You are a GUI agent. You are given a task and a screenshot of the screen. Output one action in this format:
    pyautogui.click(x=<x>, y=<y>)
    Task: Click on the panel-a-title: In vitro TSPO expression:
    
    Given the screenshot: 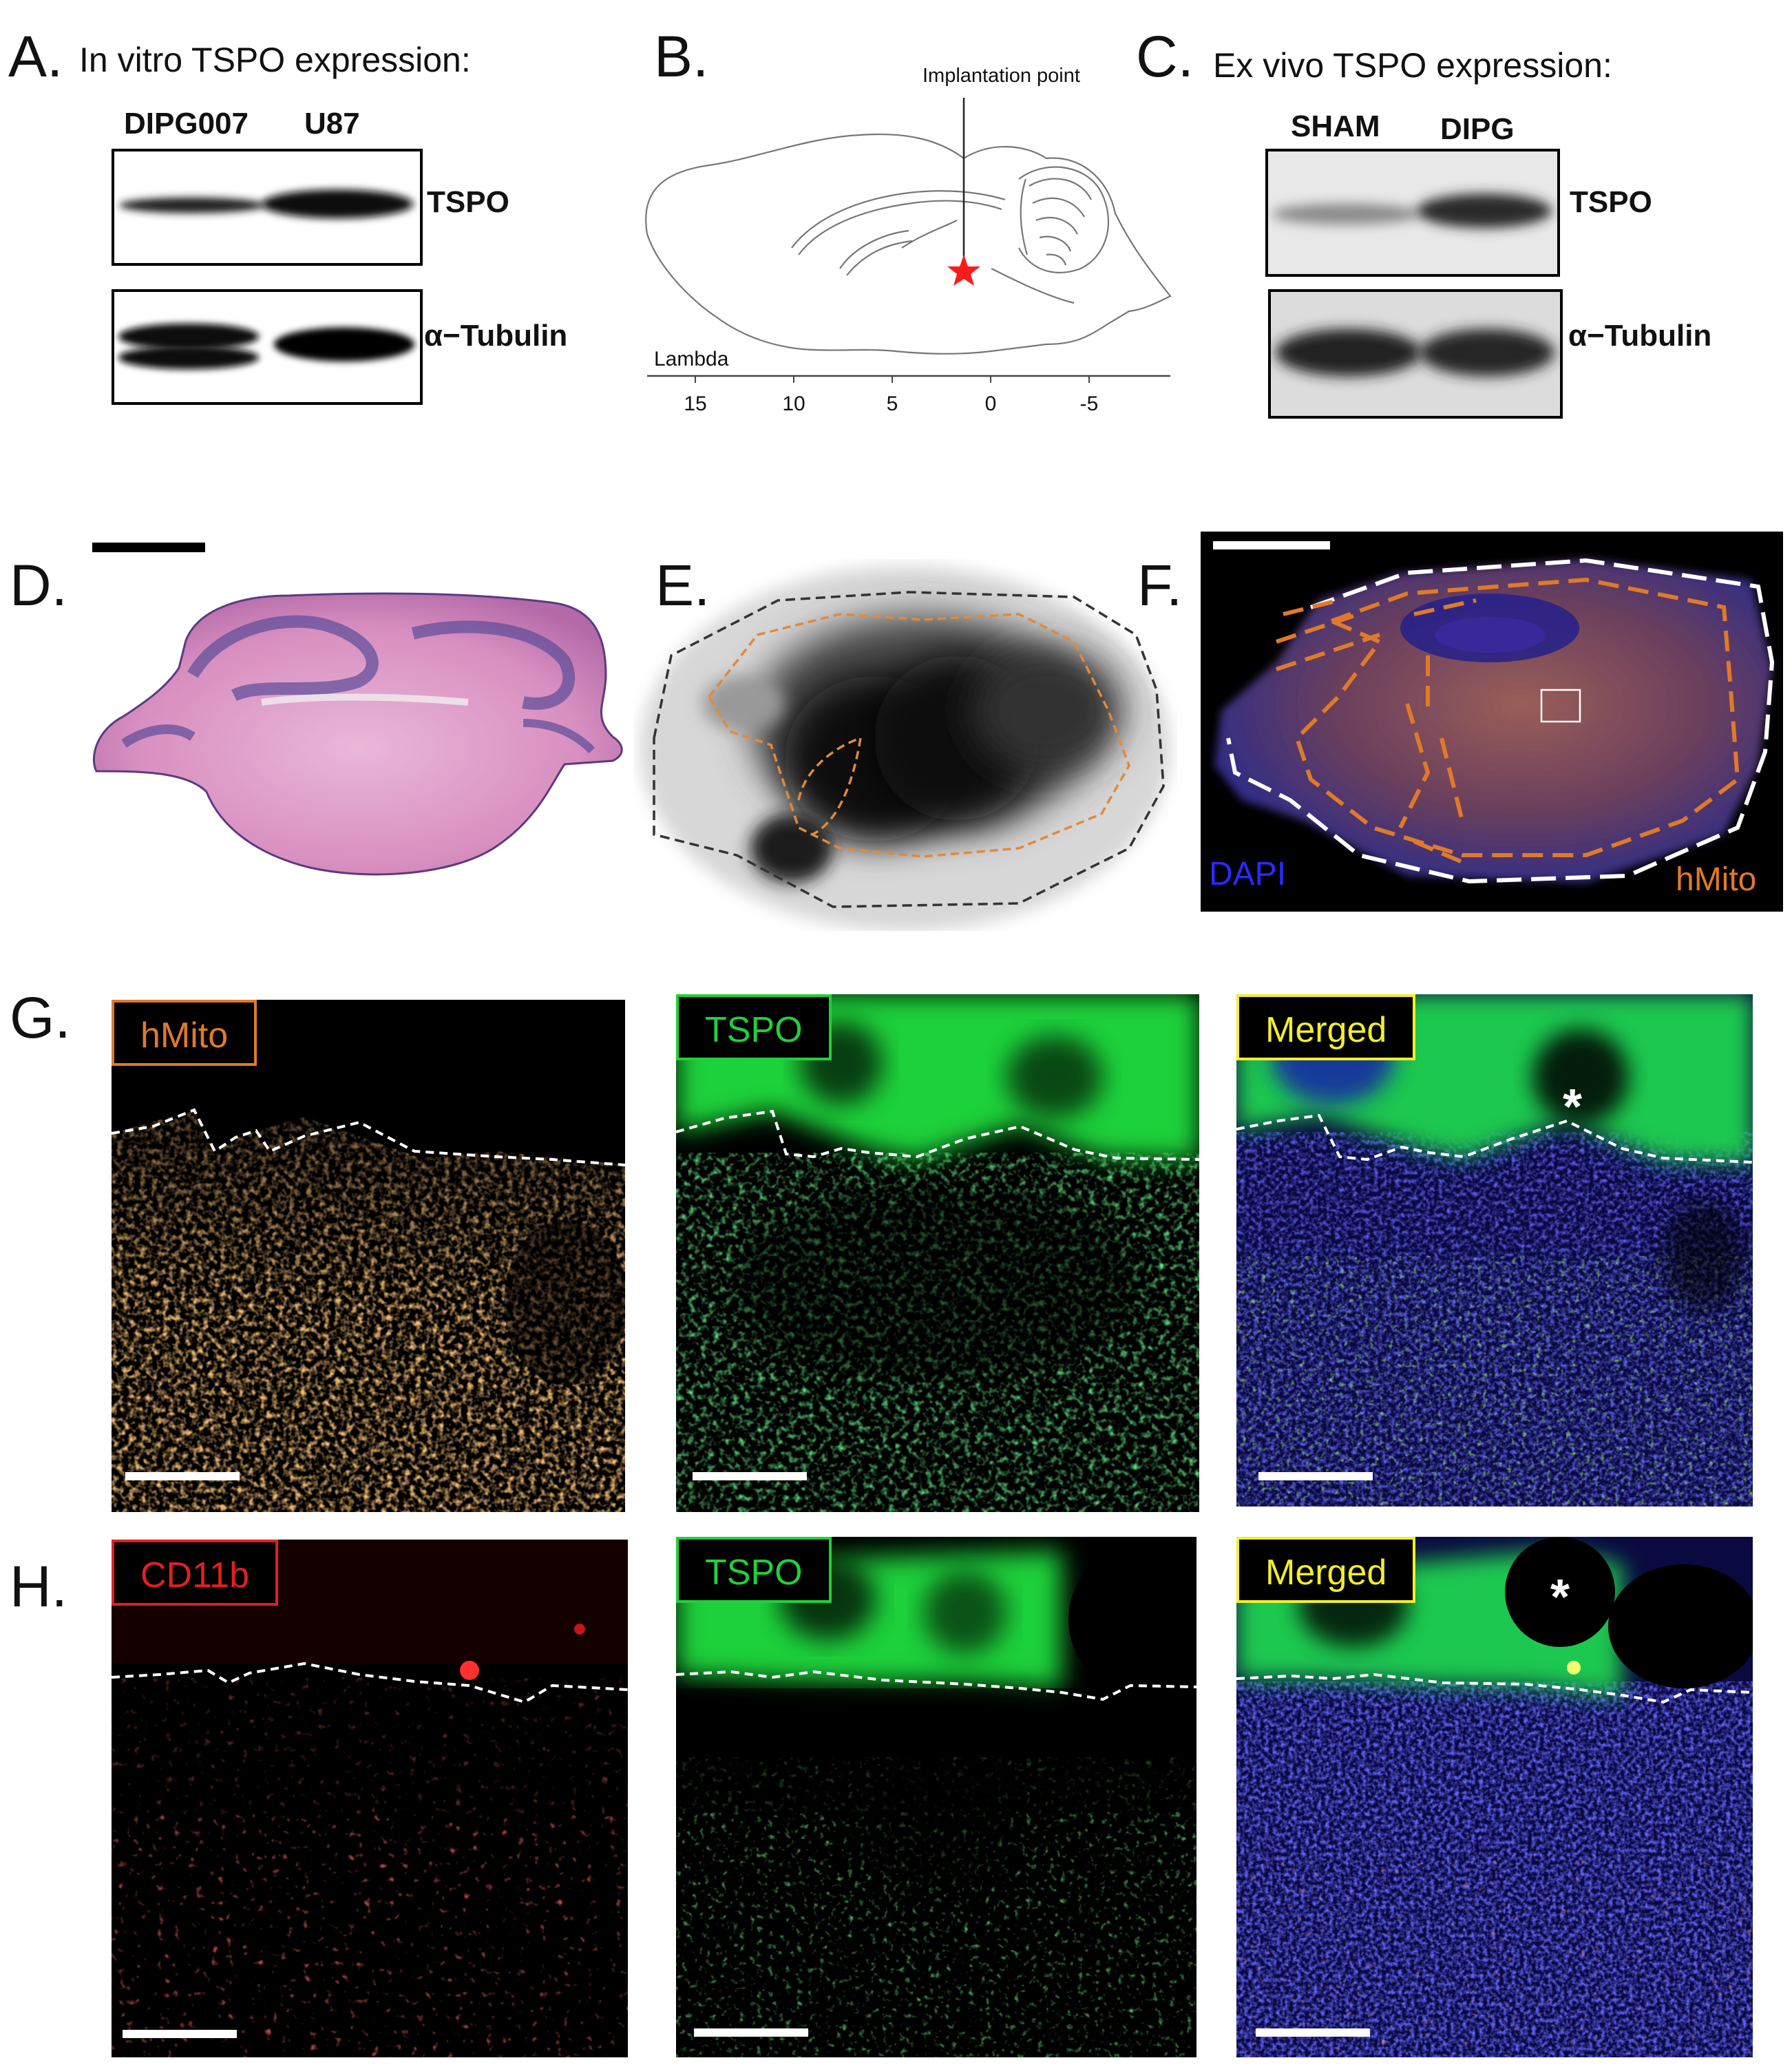 What is the action you would take?
    pyautogui.click(x=275, y=60)
    